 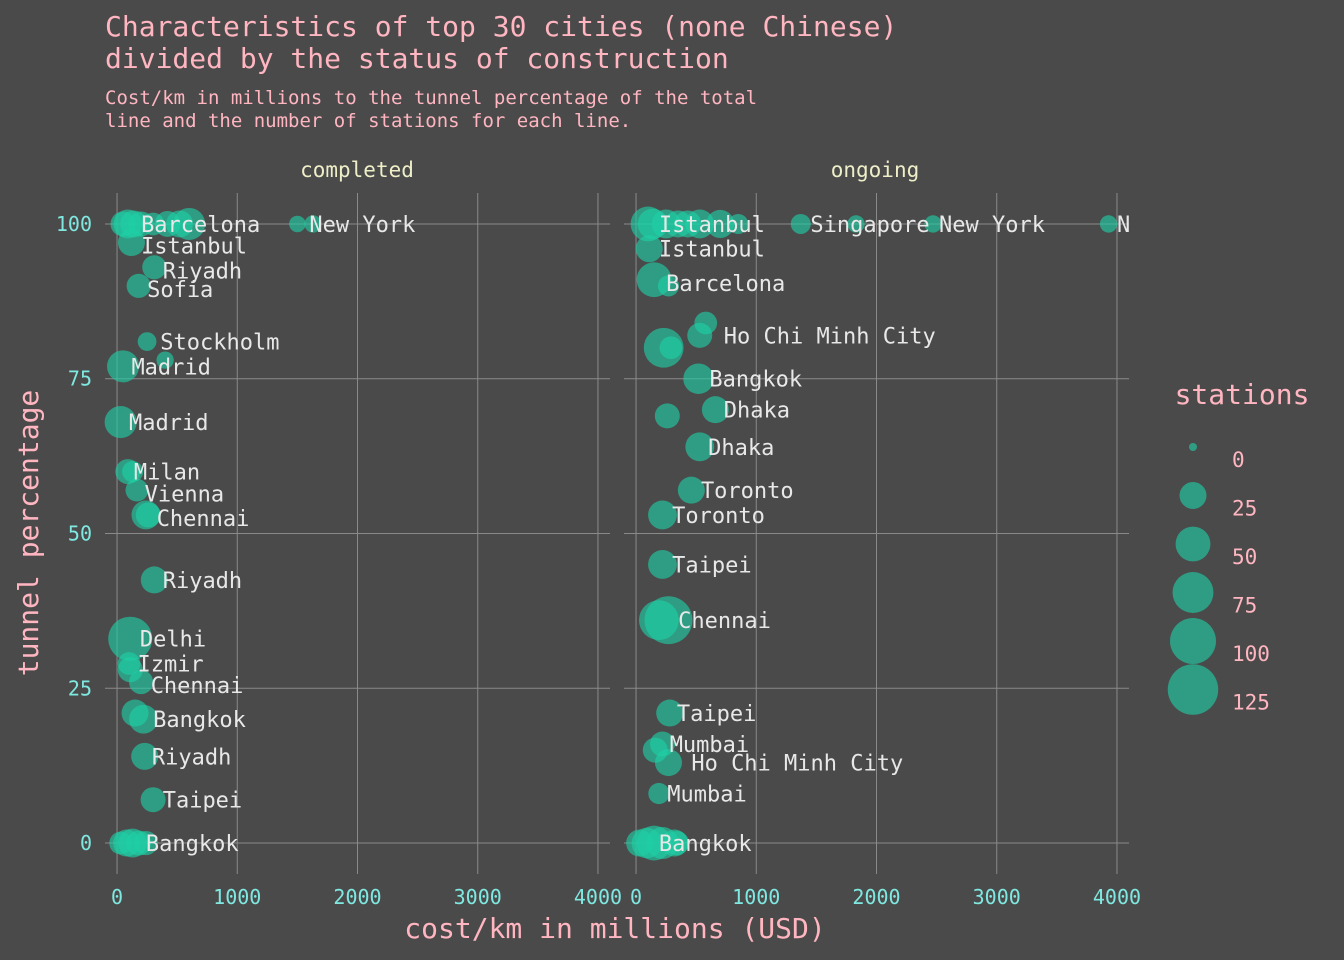 What do you see at coordinates (1238, 546) in the screenshot?
I see `legend: stations 0 25 50 75 100 125` at bounding box center [1238, 546].